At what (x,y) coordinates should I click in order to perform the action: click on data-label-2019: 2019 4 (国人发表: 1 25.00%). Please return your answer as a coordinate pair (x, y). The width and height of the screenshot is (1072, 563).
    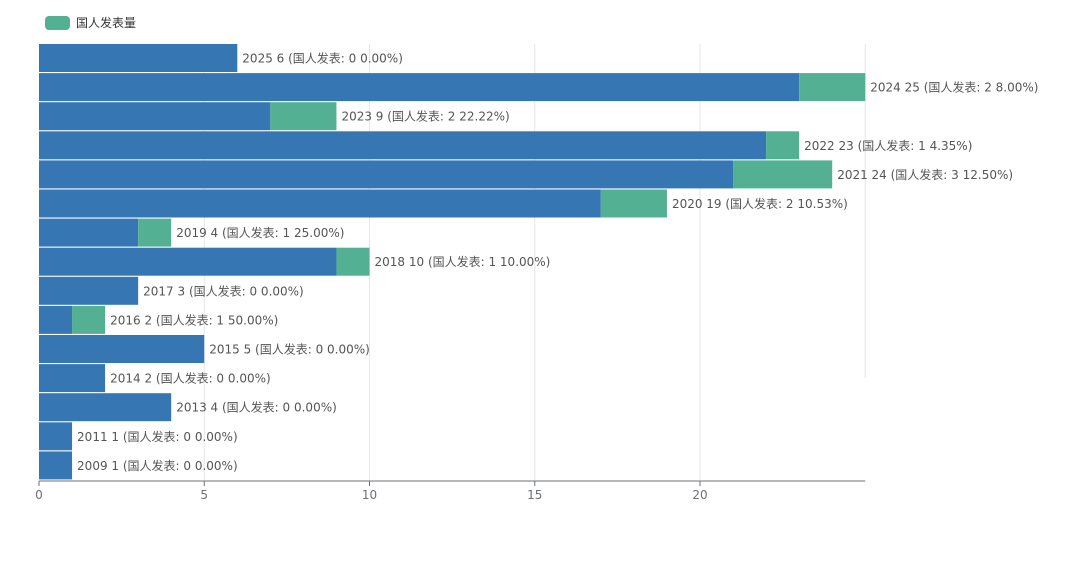
    Looking at the image, I should click on (260, 232).